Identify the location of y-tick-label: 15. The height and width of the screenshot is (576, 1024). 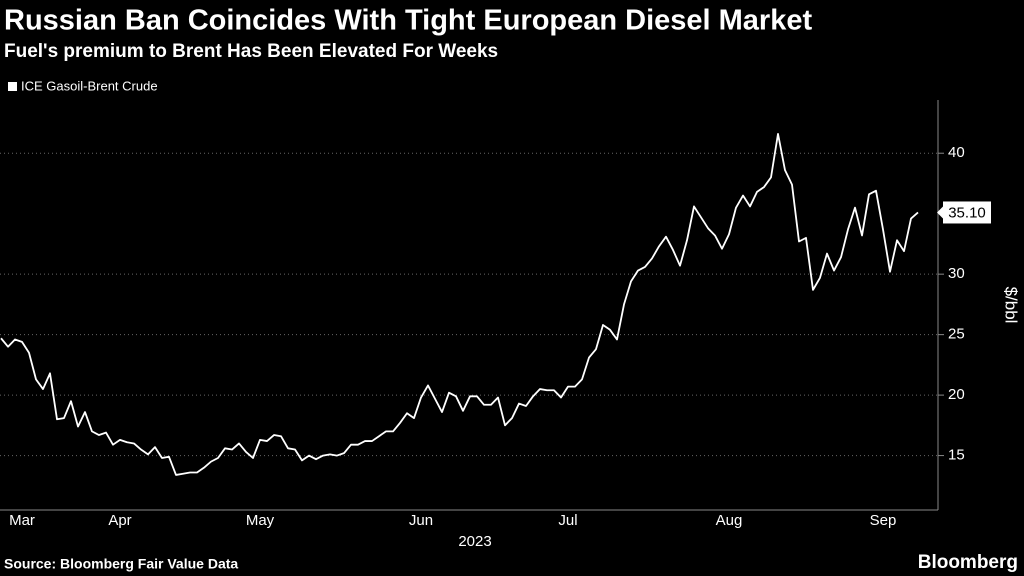
(956, 455).